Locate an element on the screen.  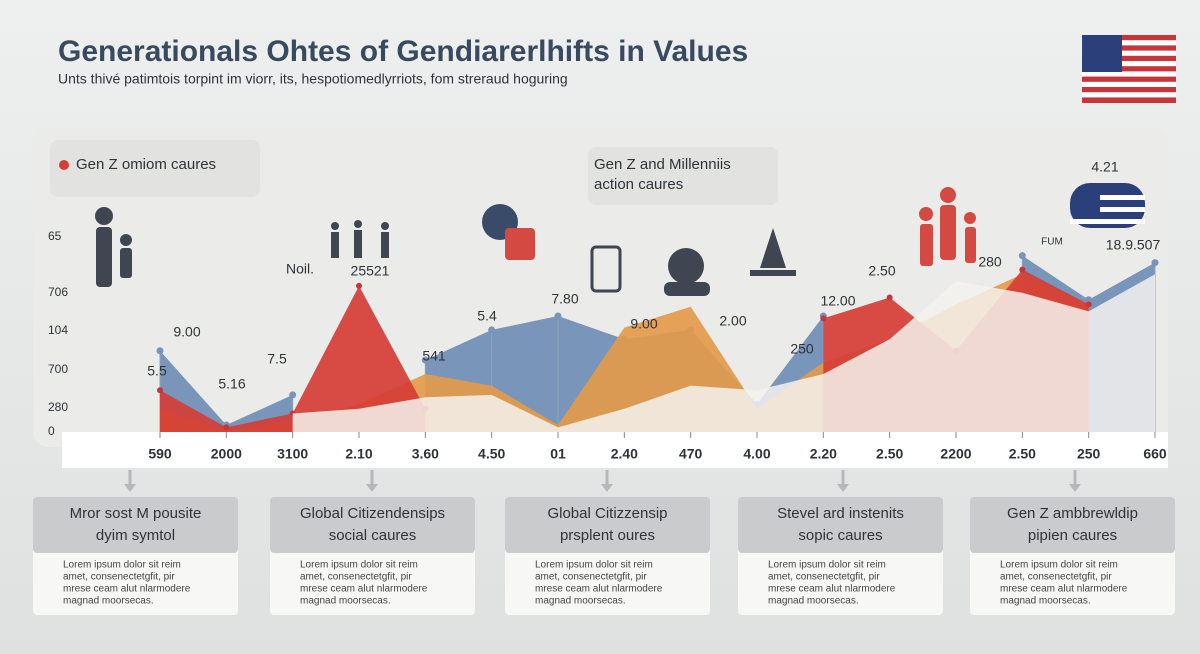
x-tick-label: 470 is located at coordinates (691, 454).